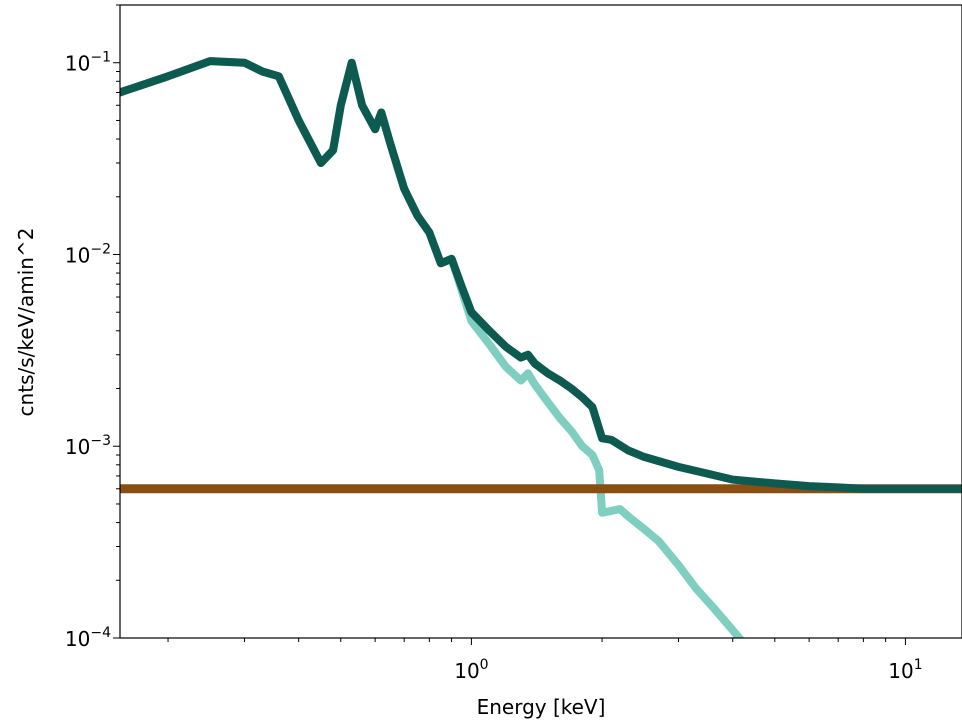  What do you see at coordinates (541, 707) in the screenshot?
I see `x-axis-label: Energy [keV]` at bounding box center [541, 707].